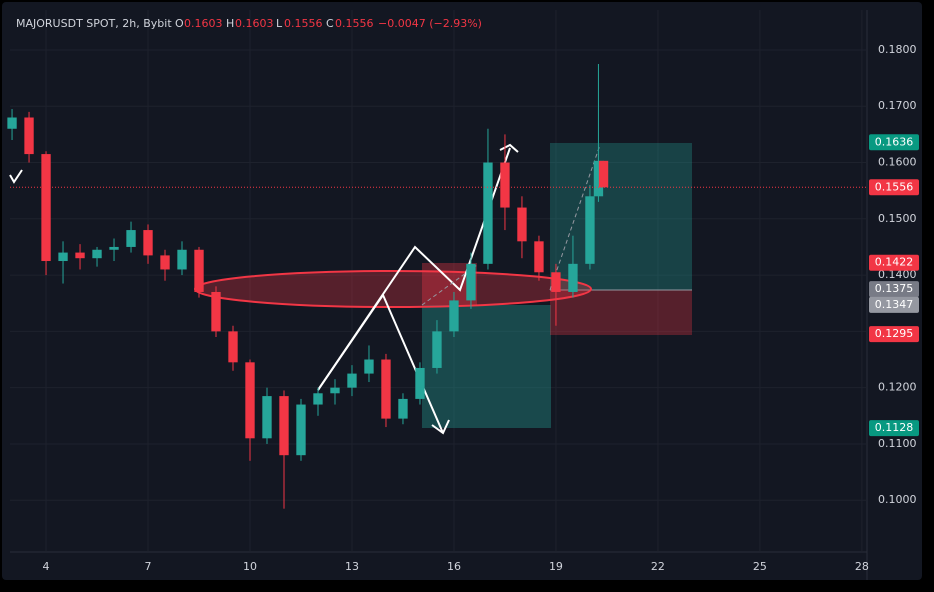  I want to click on x-tick-label: 28, so click(862, 566).